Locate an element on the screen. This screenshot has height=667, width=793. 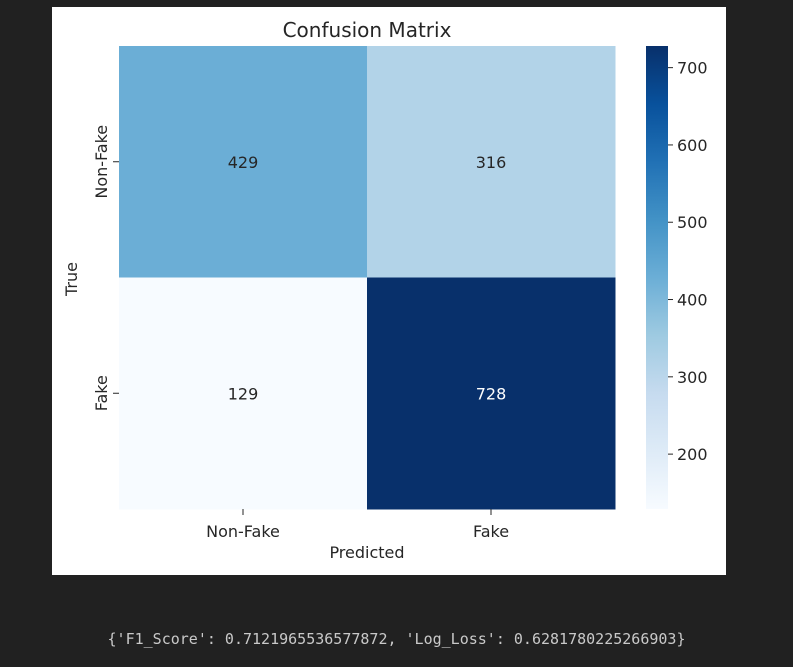
colorbar-bar is located at coordinates (657, 277).